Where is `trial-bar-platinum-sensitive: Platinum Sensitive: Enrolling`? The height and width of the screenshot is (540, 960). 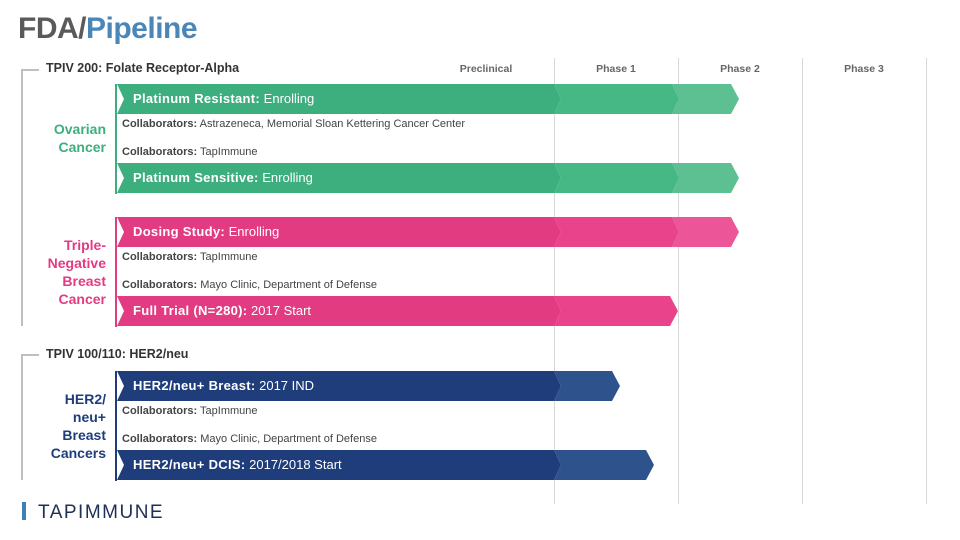
trial-bar-platinum-sensitive: Platinum Sensitive: Enrolling is located at coordinates (428, 178).